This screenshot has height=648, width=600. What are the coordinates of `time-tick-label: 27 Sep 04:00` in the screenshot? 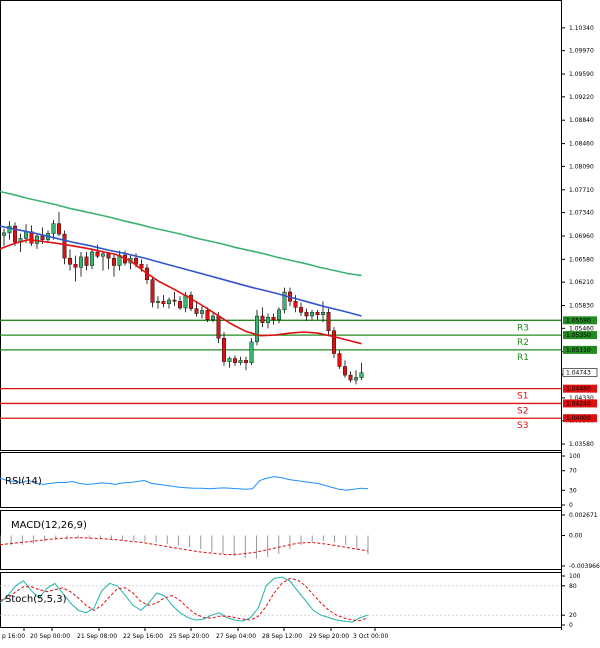 It's located at (236, 636).